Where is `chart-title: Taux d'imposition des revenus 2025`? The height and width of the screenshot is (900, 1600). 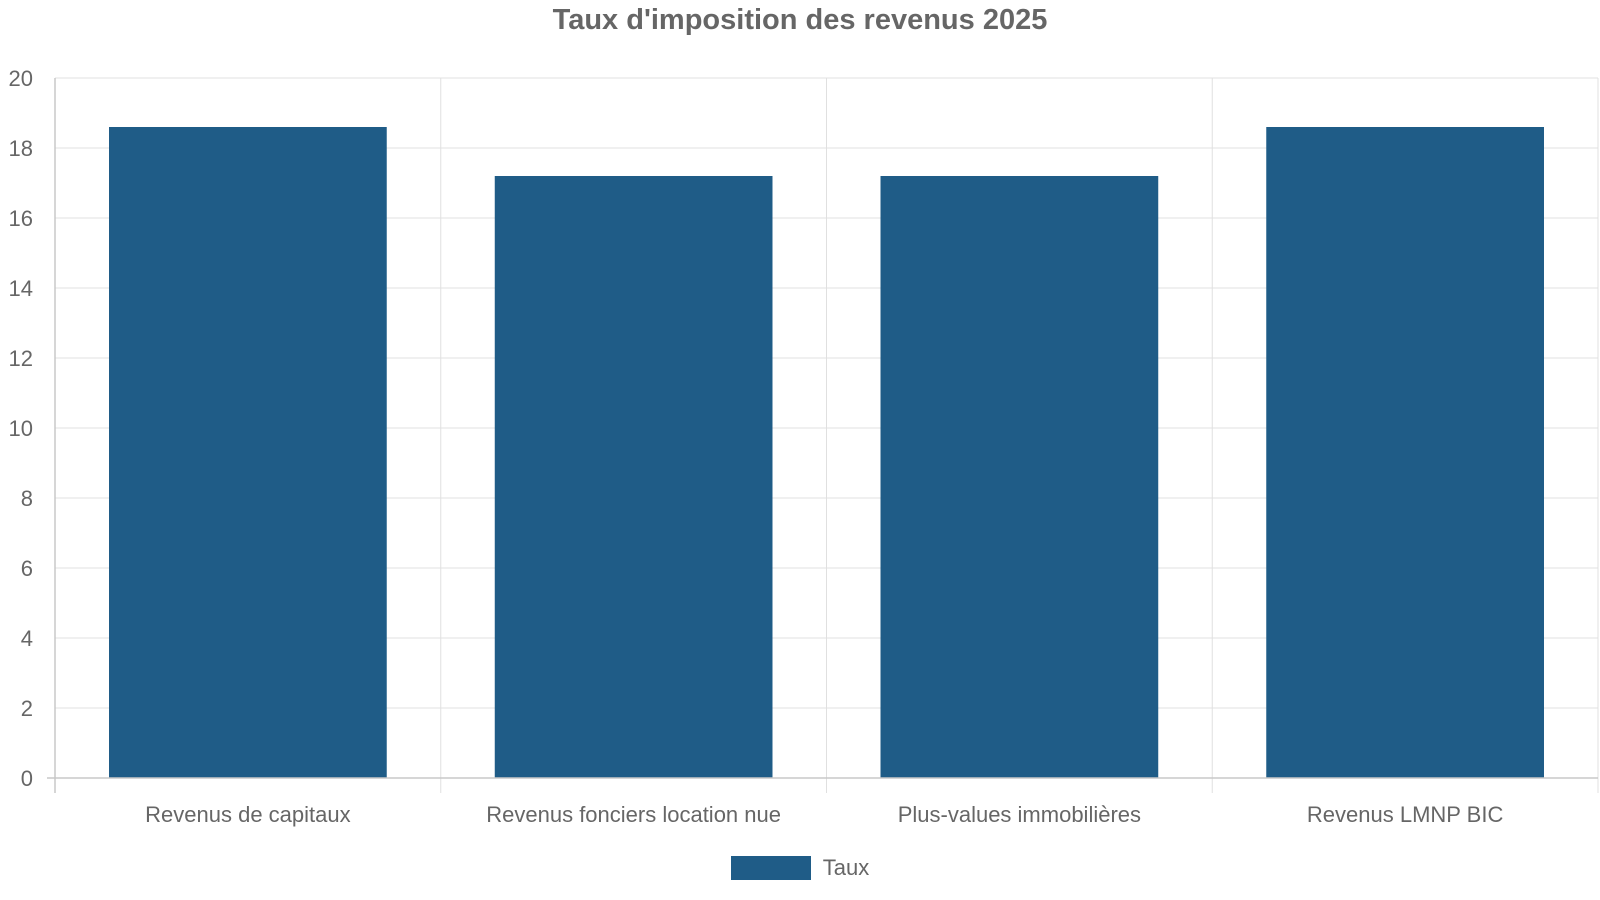
chart-title: Taux d'imposition des revenus 2025 is located at coordinates (800, 20).